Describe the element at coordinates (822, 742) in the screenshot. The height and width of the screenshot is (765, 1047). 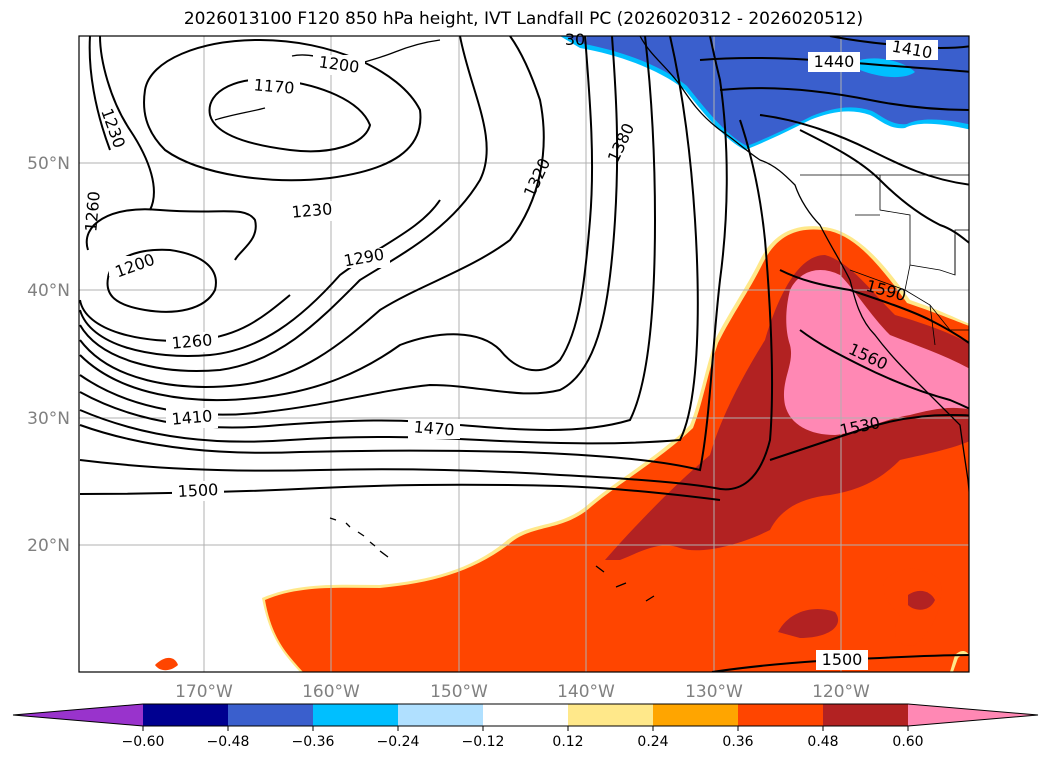
I see `colorbar-tick-label: 0.48` at that location.